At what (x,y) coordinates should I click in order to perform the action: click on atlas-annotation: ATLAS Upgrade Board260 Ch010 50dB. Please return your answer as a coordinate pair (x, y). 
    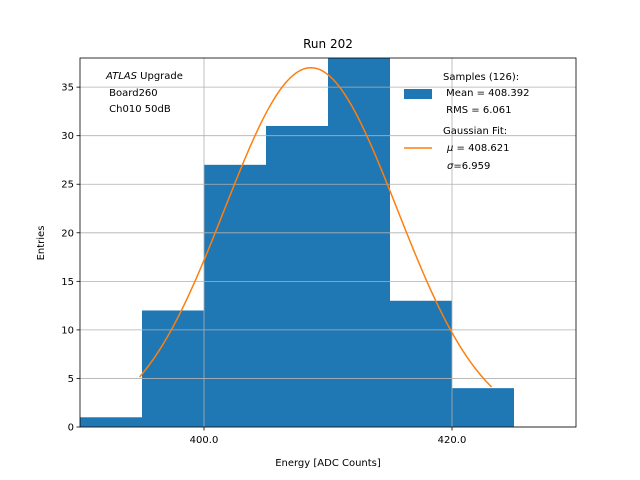
    Looking at the image, I should click on (144, 93).